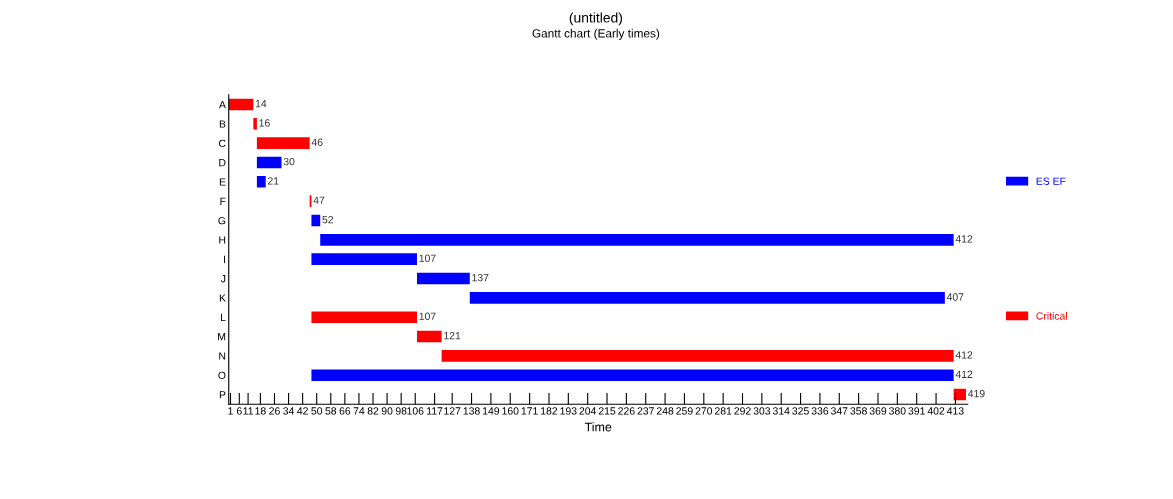  Describe the element at coordinates (273, 181) in the screenshot. I see `text: 21` at that location.